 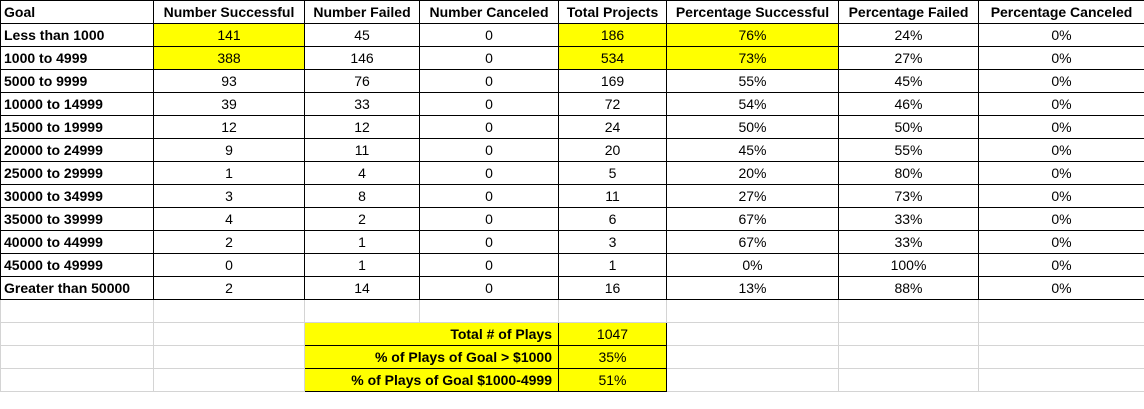 I want to click on cell-total-projects: 6, so click(x=612, y=219).